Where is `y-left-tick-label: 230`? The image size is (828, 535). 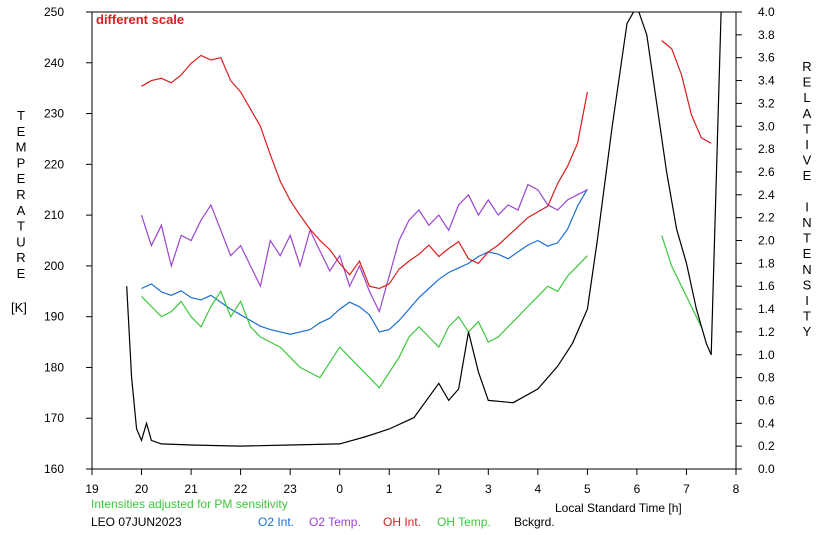
y-left-tick-label: 230 is located at coordinates (54, 114).